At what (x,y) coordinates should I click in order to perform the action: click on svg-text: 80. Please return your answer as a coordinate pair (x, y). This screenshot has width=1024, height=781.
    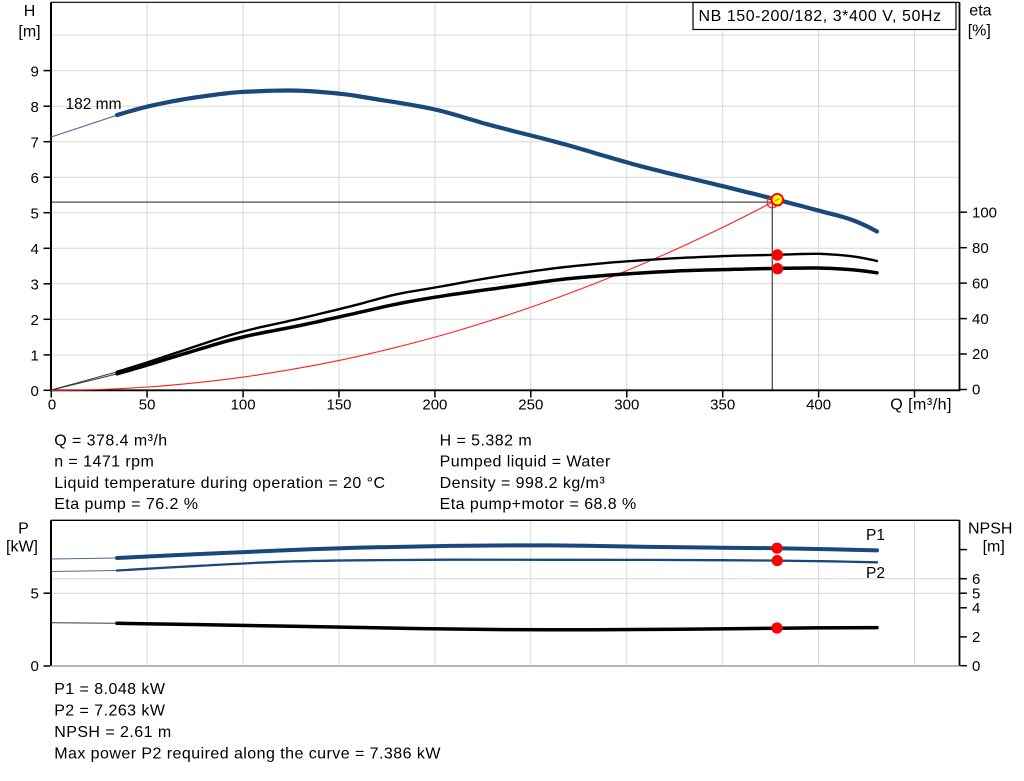
    Looking at the image, I should click on (980, 248).